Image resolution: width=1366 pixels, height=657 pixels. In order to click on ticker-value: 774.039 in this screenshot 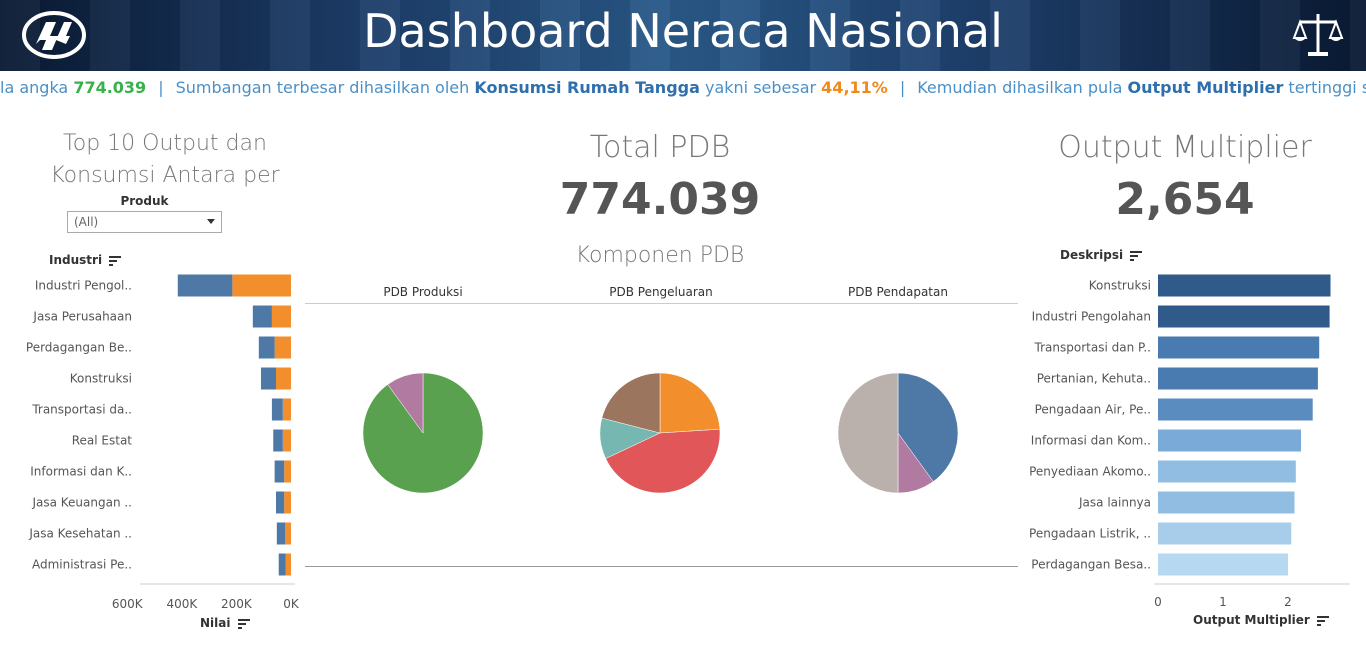, I will do `click(110, 87)`.